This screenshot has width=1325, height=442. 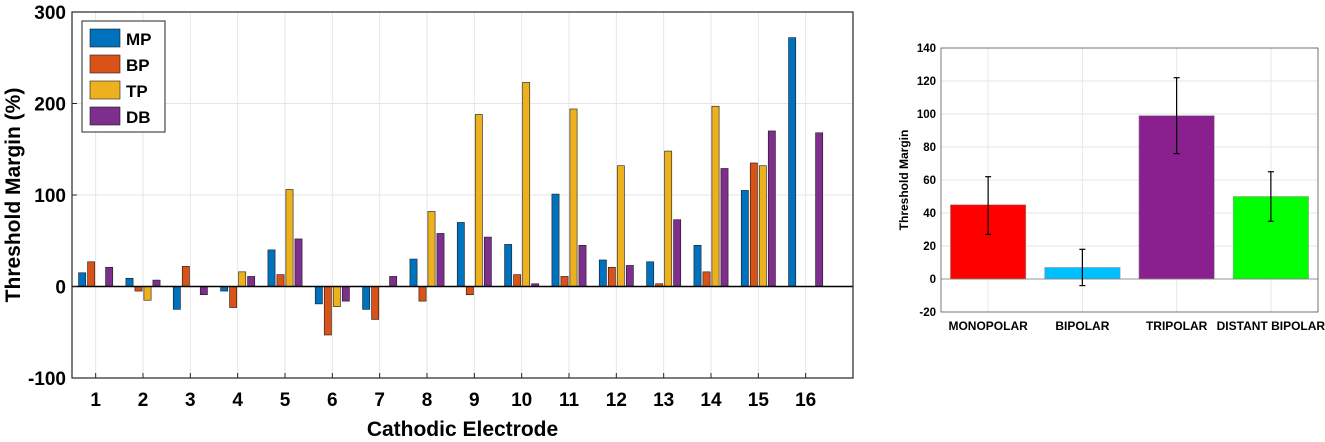 What do you see at coordinates (988, 326) in the screenshot?
I see `x-tick-label: MONOPOLAR` at bounding box center [988, 326].